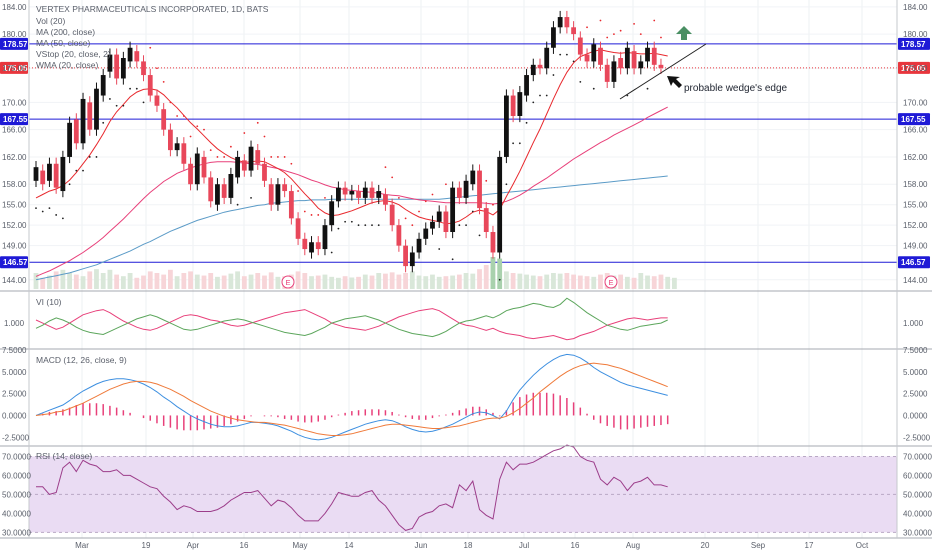 This screenshot has height=550, width=932. Describe the element at coordinates (915, 68) in the screenshot. I see `y-tick-label-right: 175.00` at that location.